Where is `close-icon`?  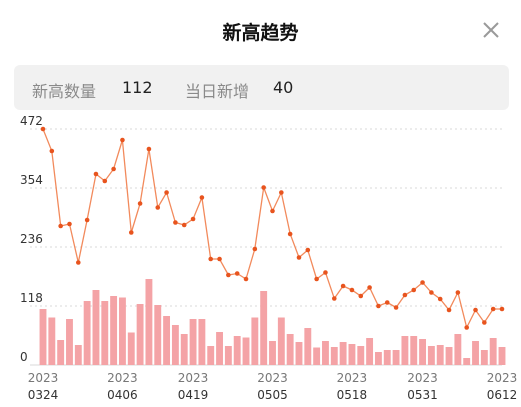
close-icon is located at coordinates (491, 30).